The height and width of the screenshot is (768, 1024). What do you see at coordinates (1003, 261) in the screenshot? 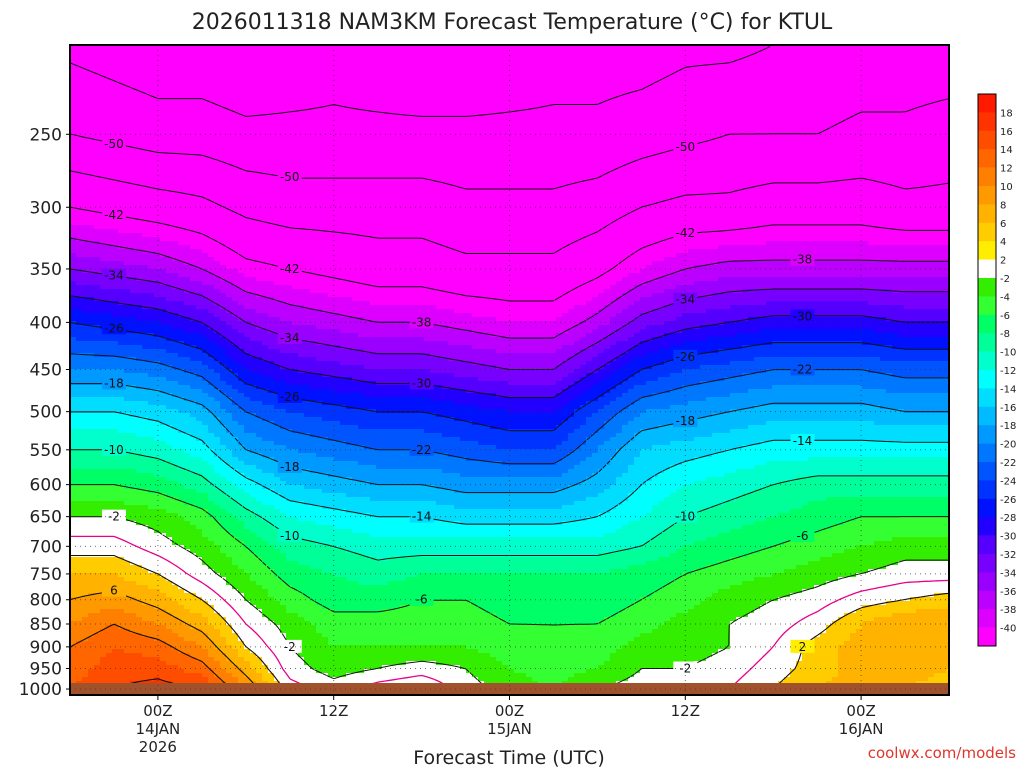
I see `colorbar-label: 2` at bounding box center [1003, 261].